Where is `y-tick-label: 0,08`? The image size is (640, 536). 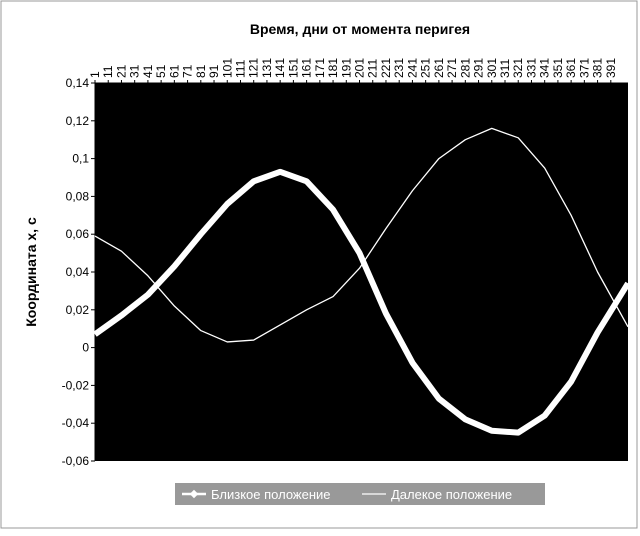 y-tick-label: 0,08 is located at coordinates (78, 196).